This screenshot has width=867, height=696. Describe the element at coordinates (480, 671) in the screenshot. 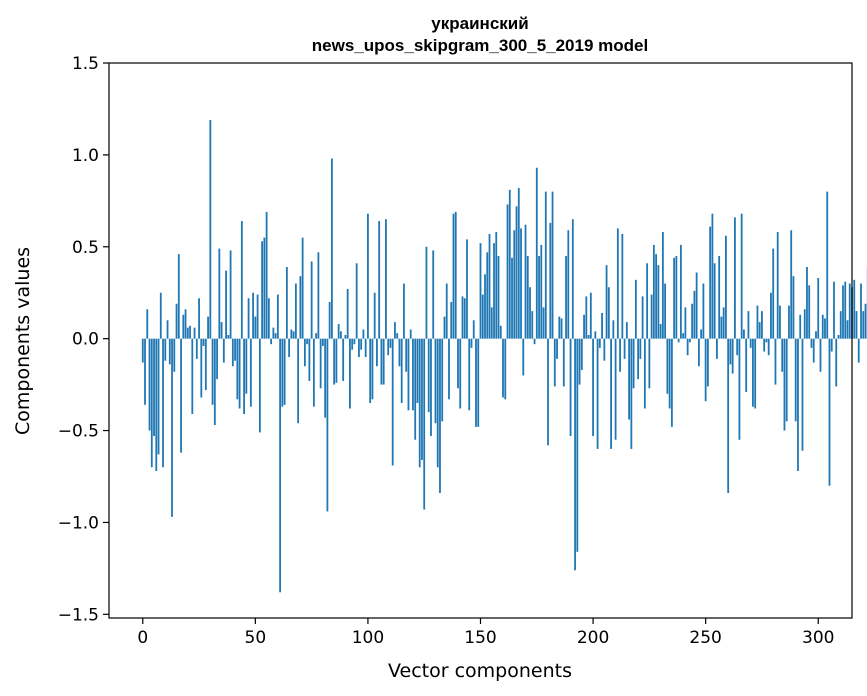

I see `x-axis-label: Vector components` at that location.